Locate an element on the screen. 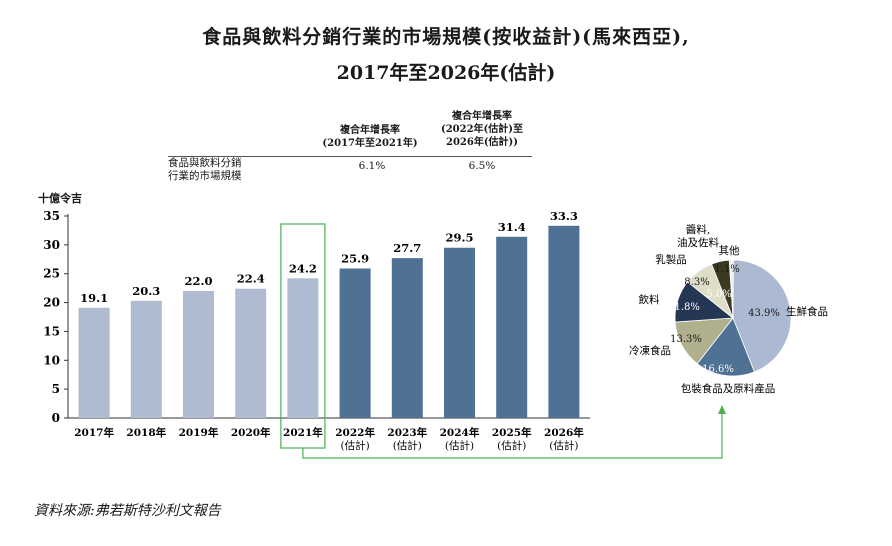 Image resolution: width=892 pixels, height=546 pixels. y-tick-label: 30 is located at coordinates (51, 245).